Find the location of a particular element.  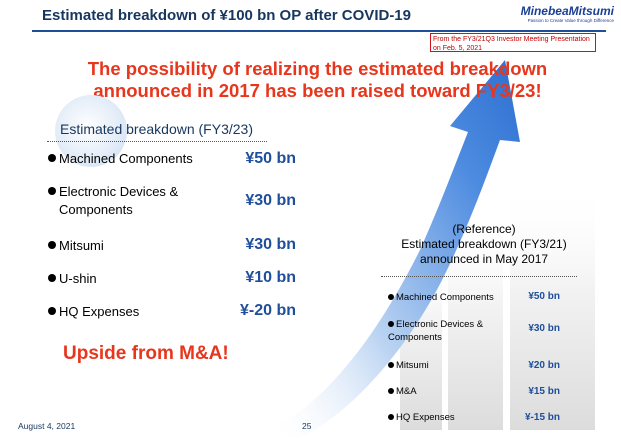

estimate-item: U-shin is located at coordinates (72, 279).